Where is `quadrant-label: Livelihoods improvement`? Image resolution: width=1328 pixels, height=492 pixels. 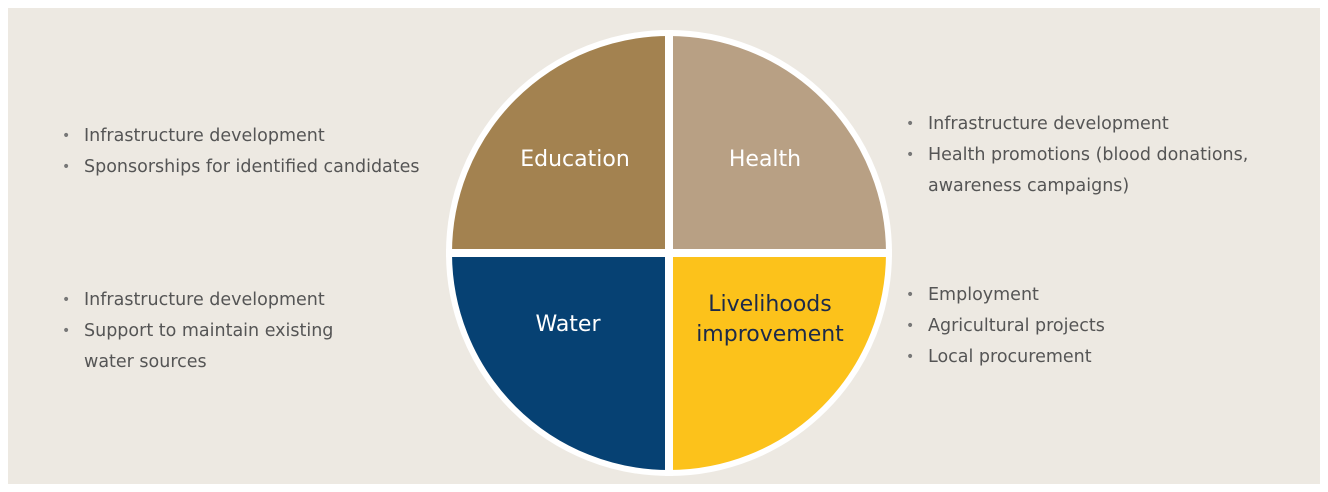 quadrant-label: Livelihoods improvement is located at coordinates (770, 319).